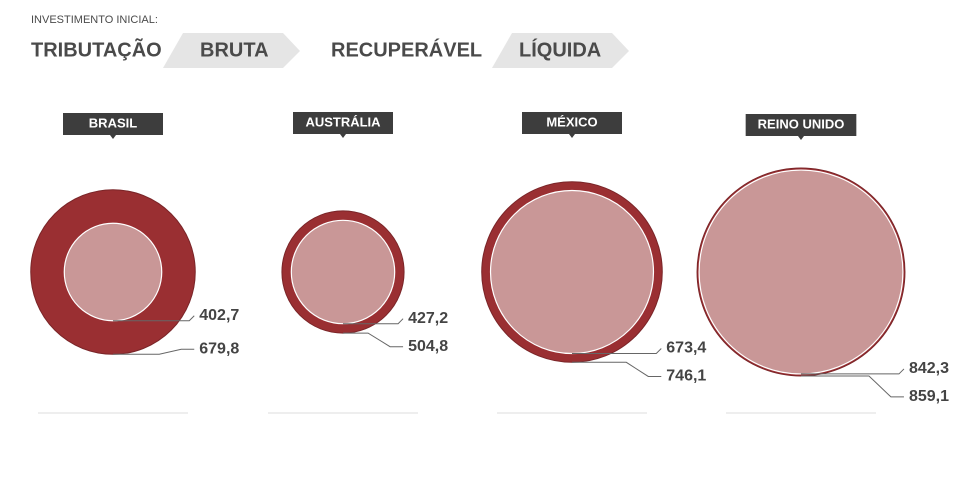  What do you see at coordinates (96, 49) in the screenshot?
I see `header-text: TRIBUTAÇÃO` at bounding box center [96, 49].